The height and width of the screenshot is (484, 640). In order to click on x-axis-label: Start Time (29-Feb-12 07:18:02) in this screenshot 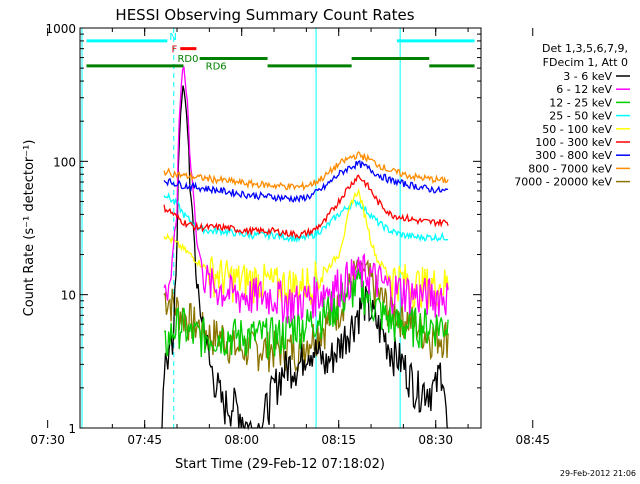, I will do `click(280, 464)`.